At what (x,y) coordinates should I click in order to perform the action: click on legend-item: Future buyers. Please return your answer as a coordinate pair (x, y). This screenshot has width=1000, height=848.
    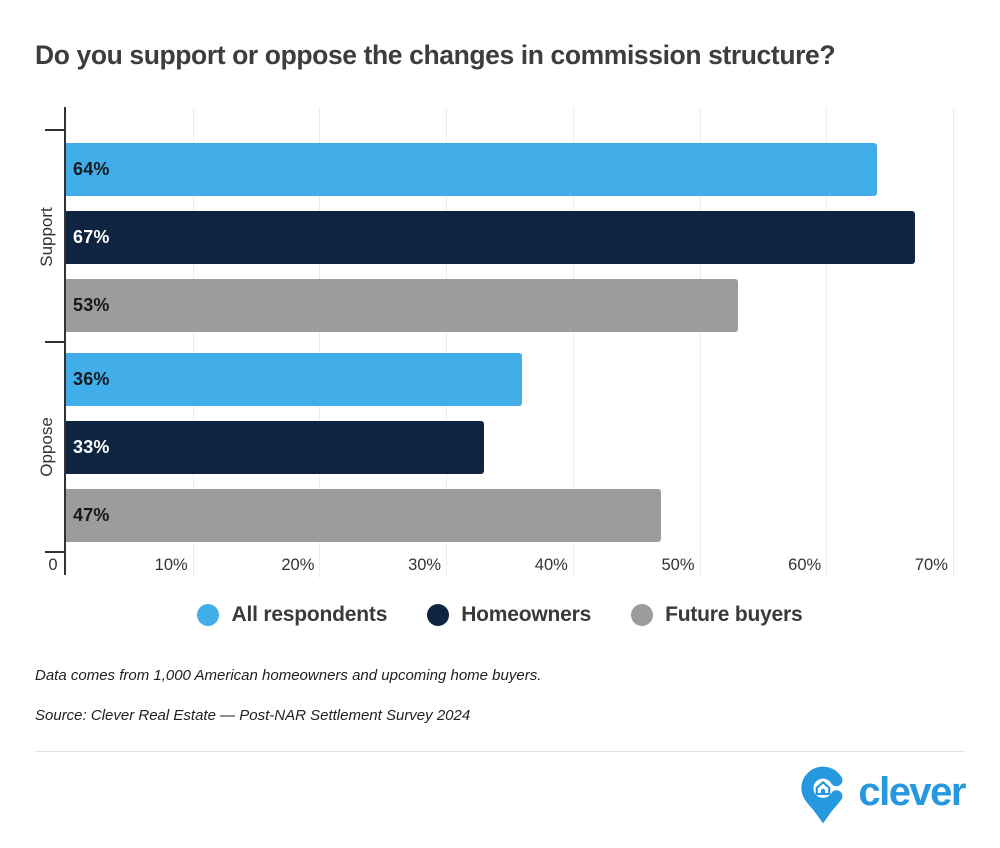
    Looking at the image, I should click on (717, 615).